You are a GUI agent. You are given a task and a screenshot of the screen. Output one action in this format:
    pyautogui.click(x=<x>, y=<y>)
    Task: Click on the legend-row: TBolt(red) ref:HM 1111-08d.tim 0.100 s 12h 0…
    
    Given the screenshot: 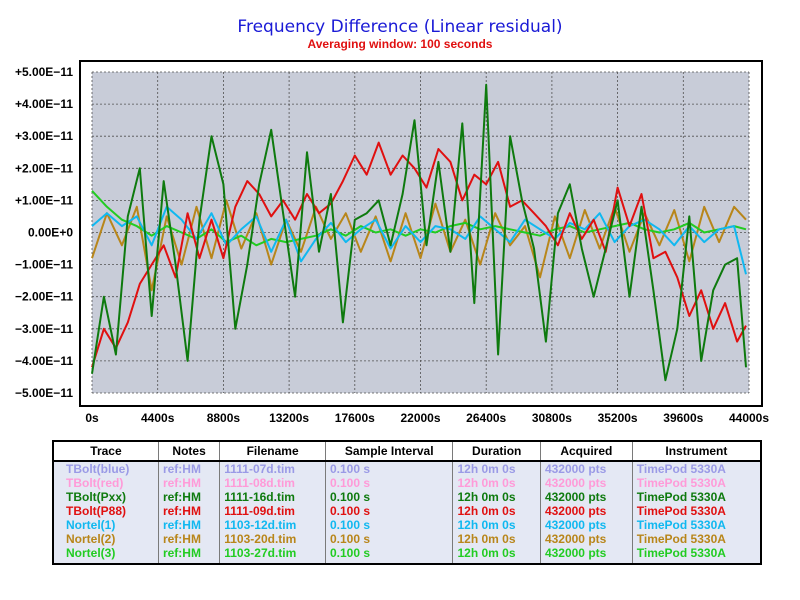 What is the action you would take?
    pyautogui.click(x=407, y=483)
    